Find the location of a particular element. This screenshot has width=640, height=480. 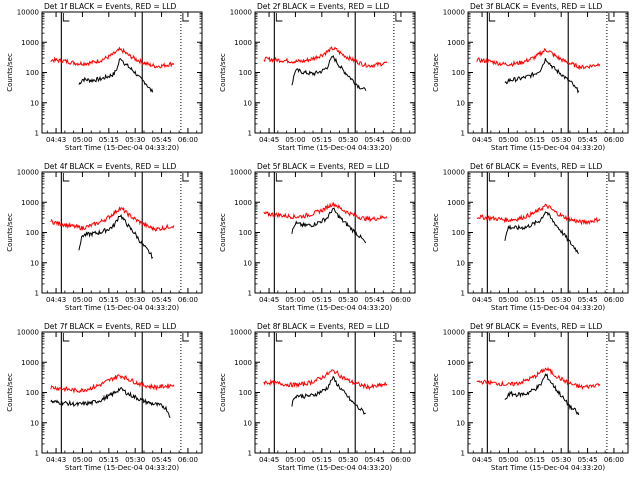

panel-title: Det 2f BLACK = Events, RED = LLD is located at coordinates (323, 6).